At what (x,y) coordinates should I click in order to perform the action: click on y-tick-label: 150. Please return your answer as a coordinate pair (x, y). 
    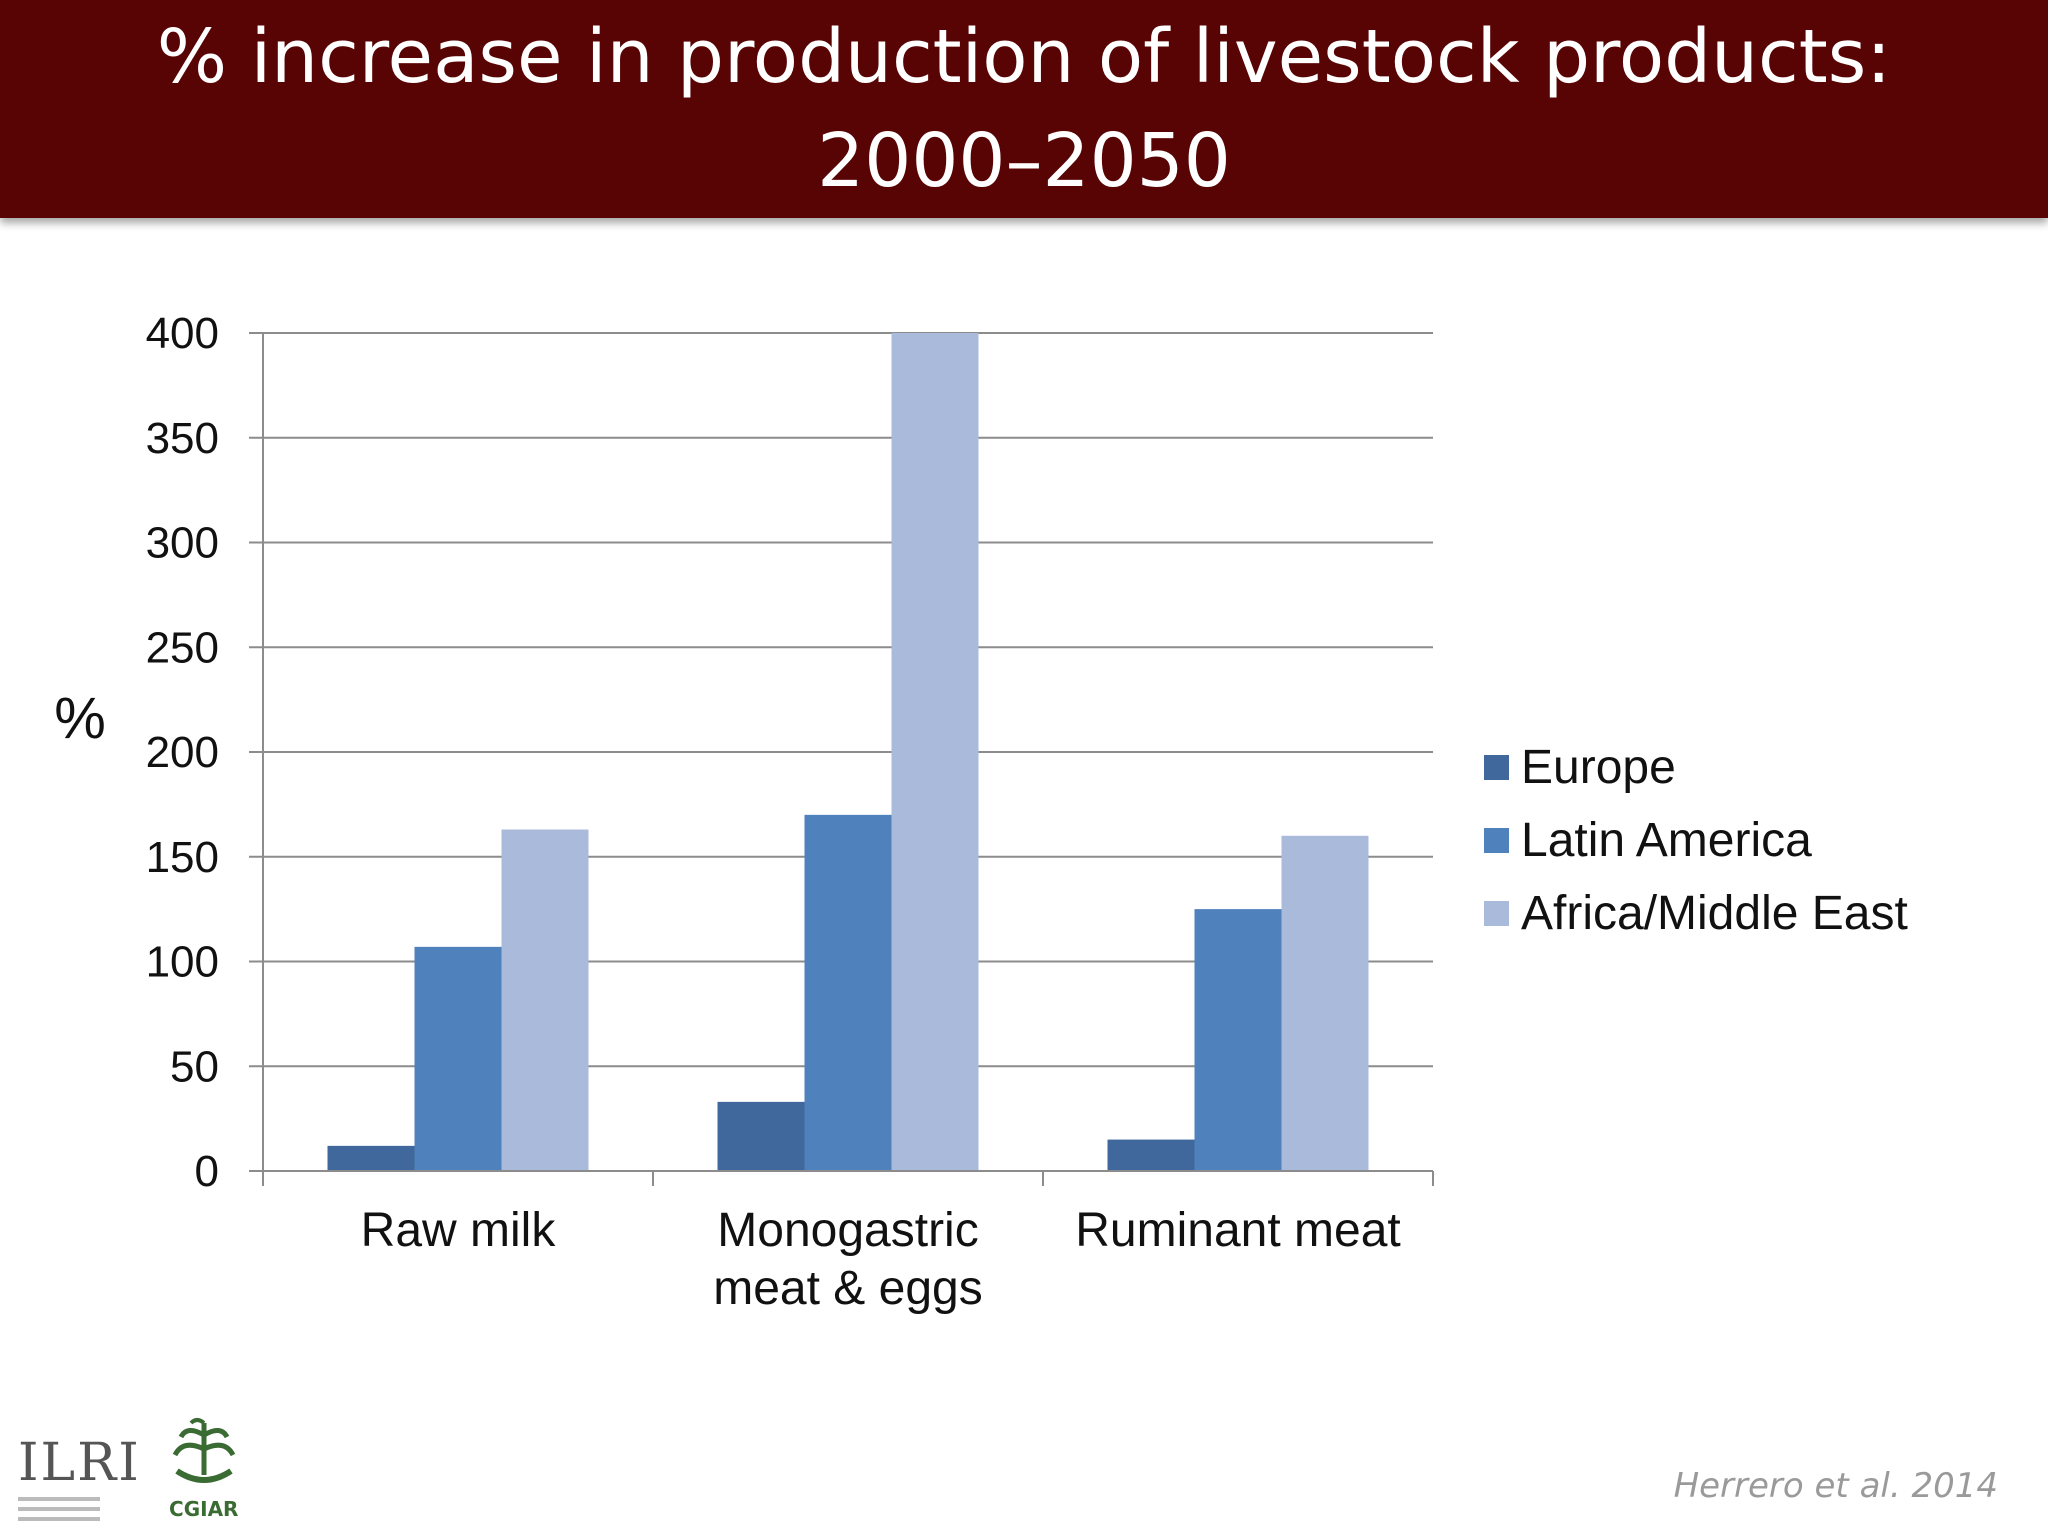
    Looking at the image, I should click on (182, 857).